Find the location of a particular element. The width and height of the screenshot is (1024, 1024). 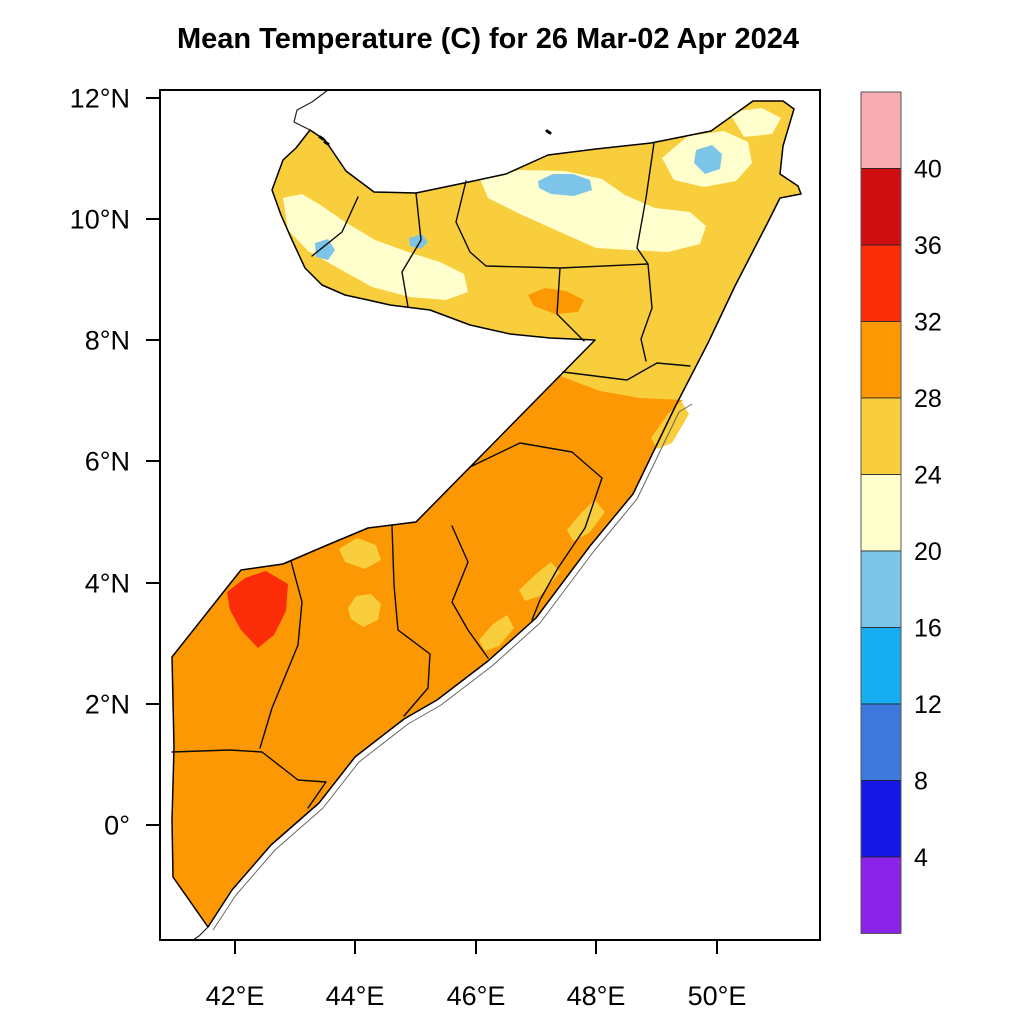

colorbar-label: 40 is located at coordinates (928, 169).